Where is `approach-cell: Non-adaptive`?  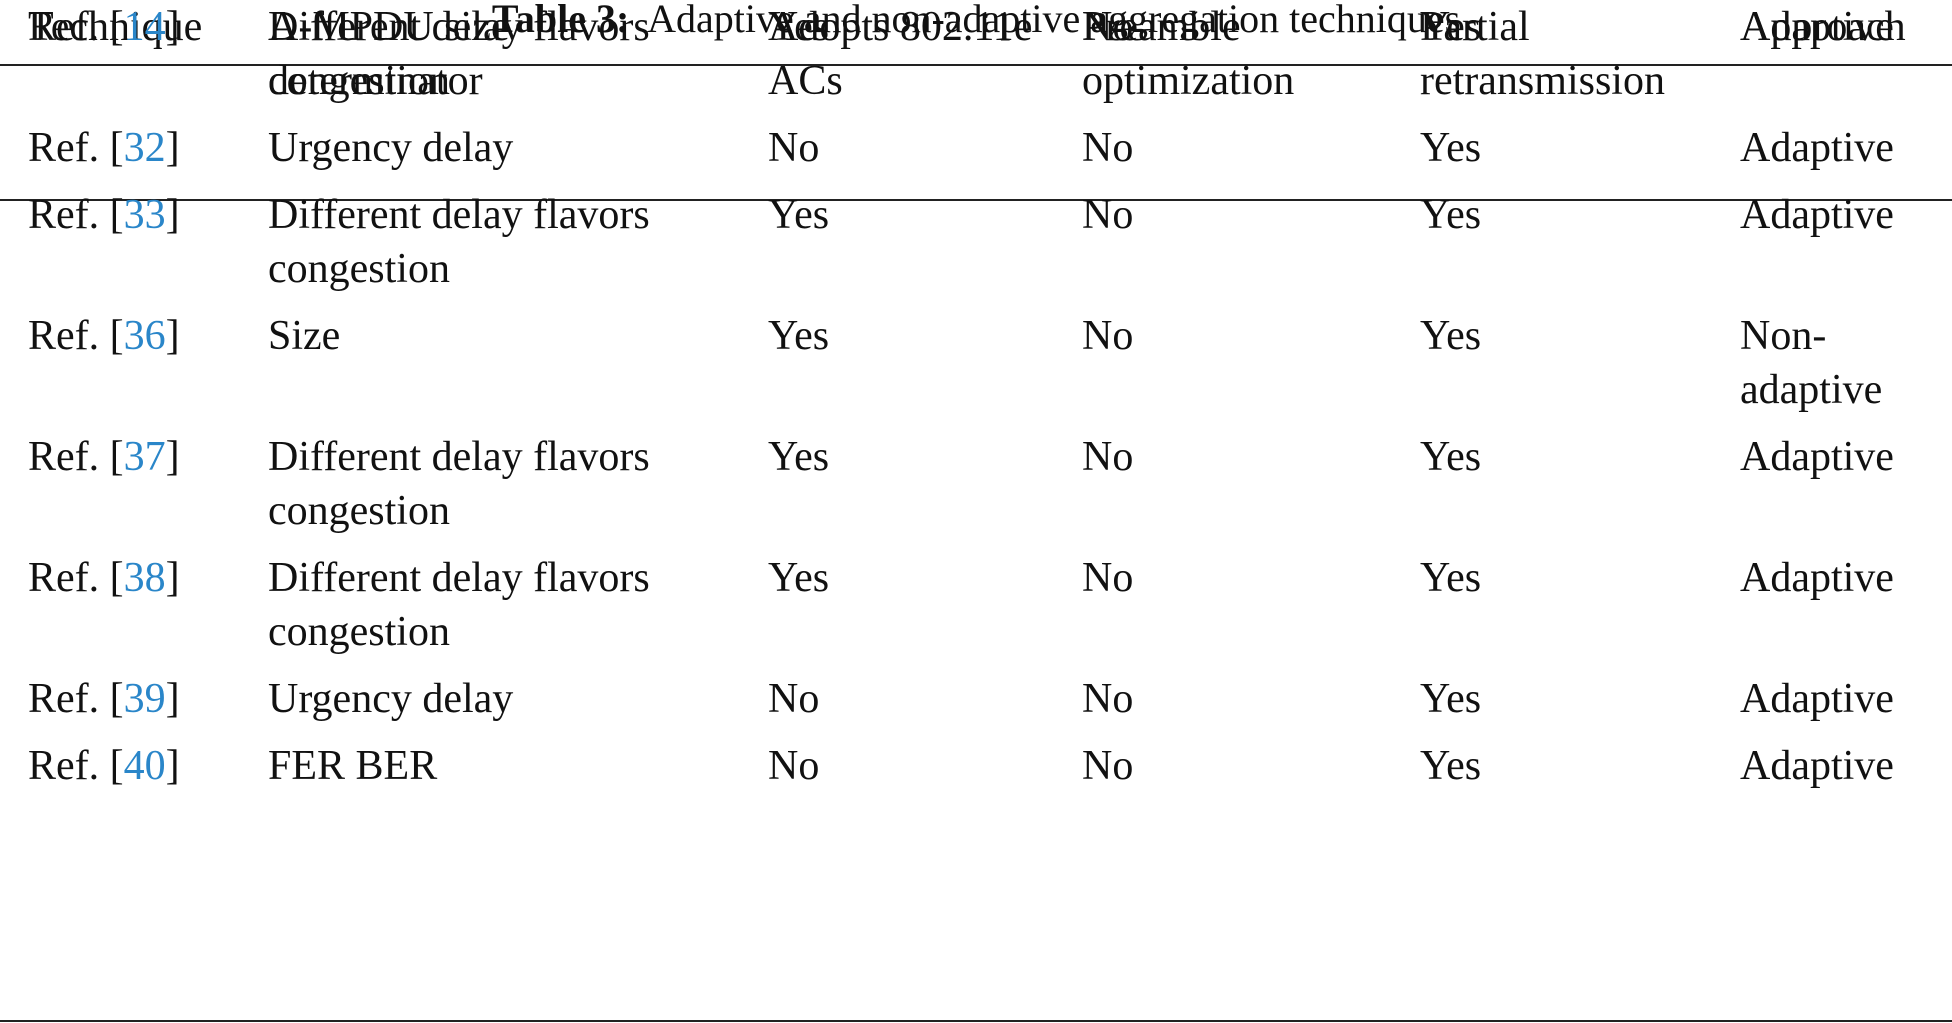 approach-cell: Non-adaptive is located at coordinates (1846, 369).